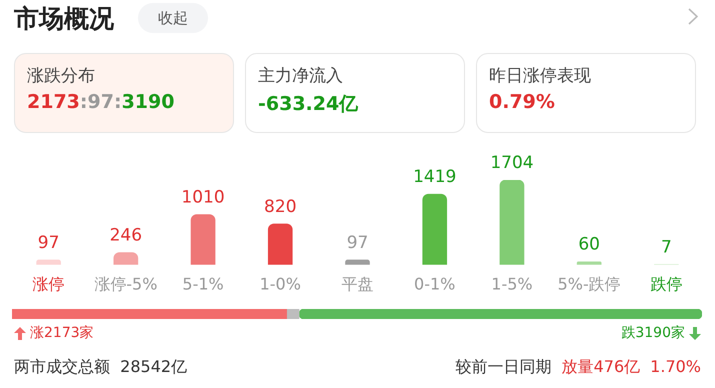 The width and height of the screenshot is (715, 388). I want to click on x-tick-label: 跌停, so click(666, 284).